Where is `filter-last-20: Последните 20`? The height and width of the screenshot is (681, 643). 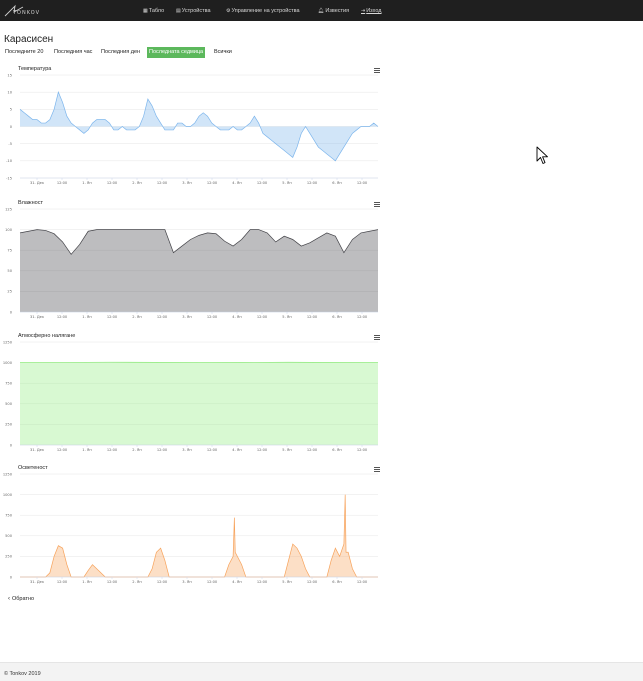 filter-last-20: Последните 20 is located at coordinates (24, 52).